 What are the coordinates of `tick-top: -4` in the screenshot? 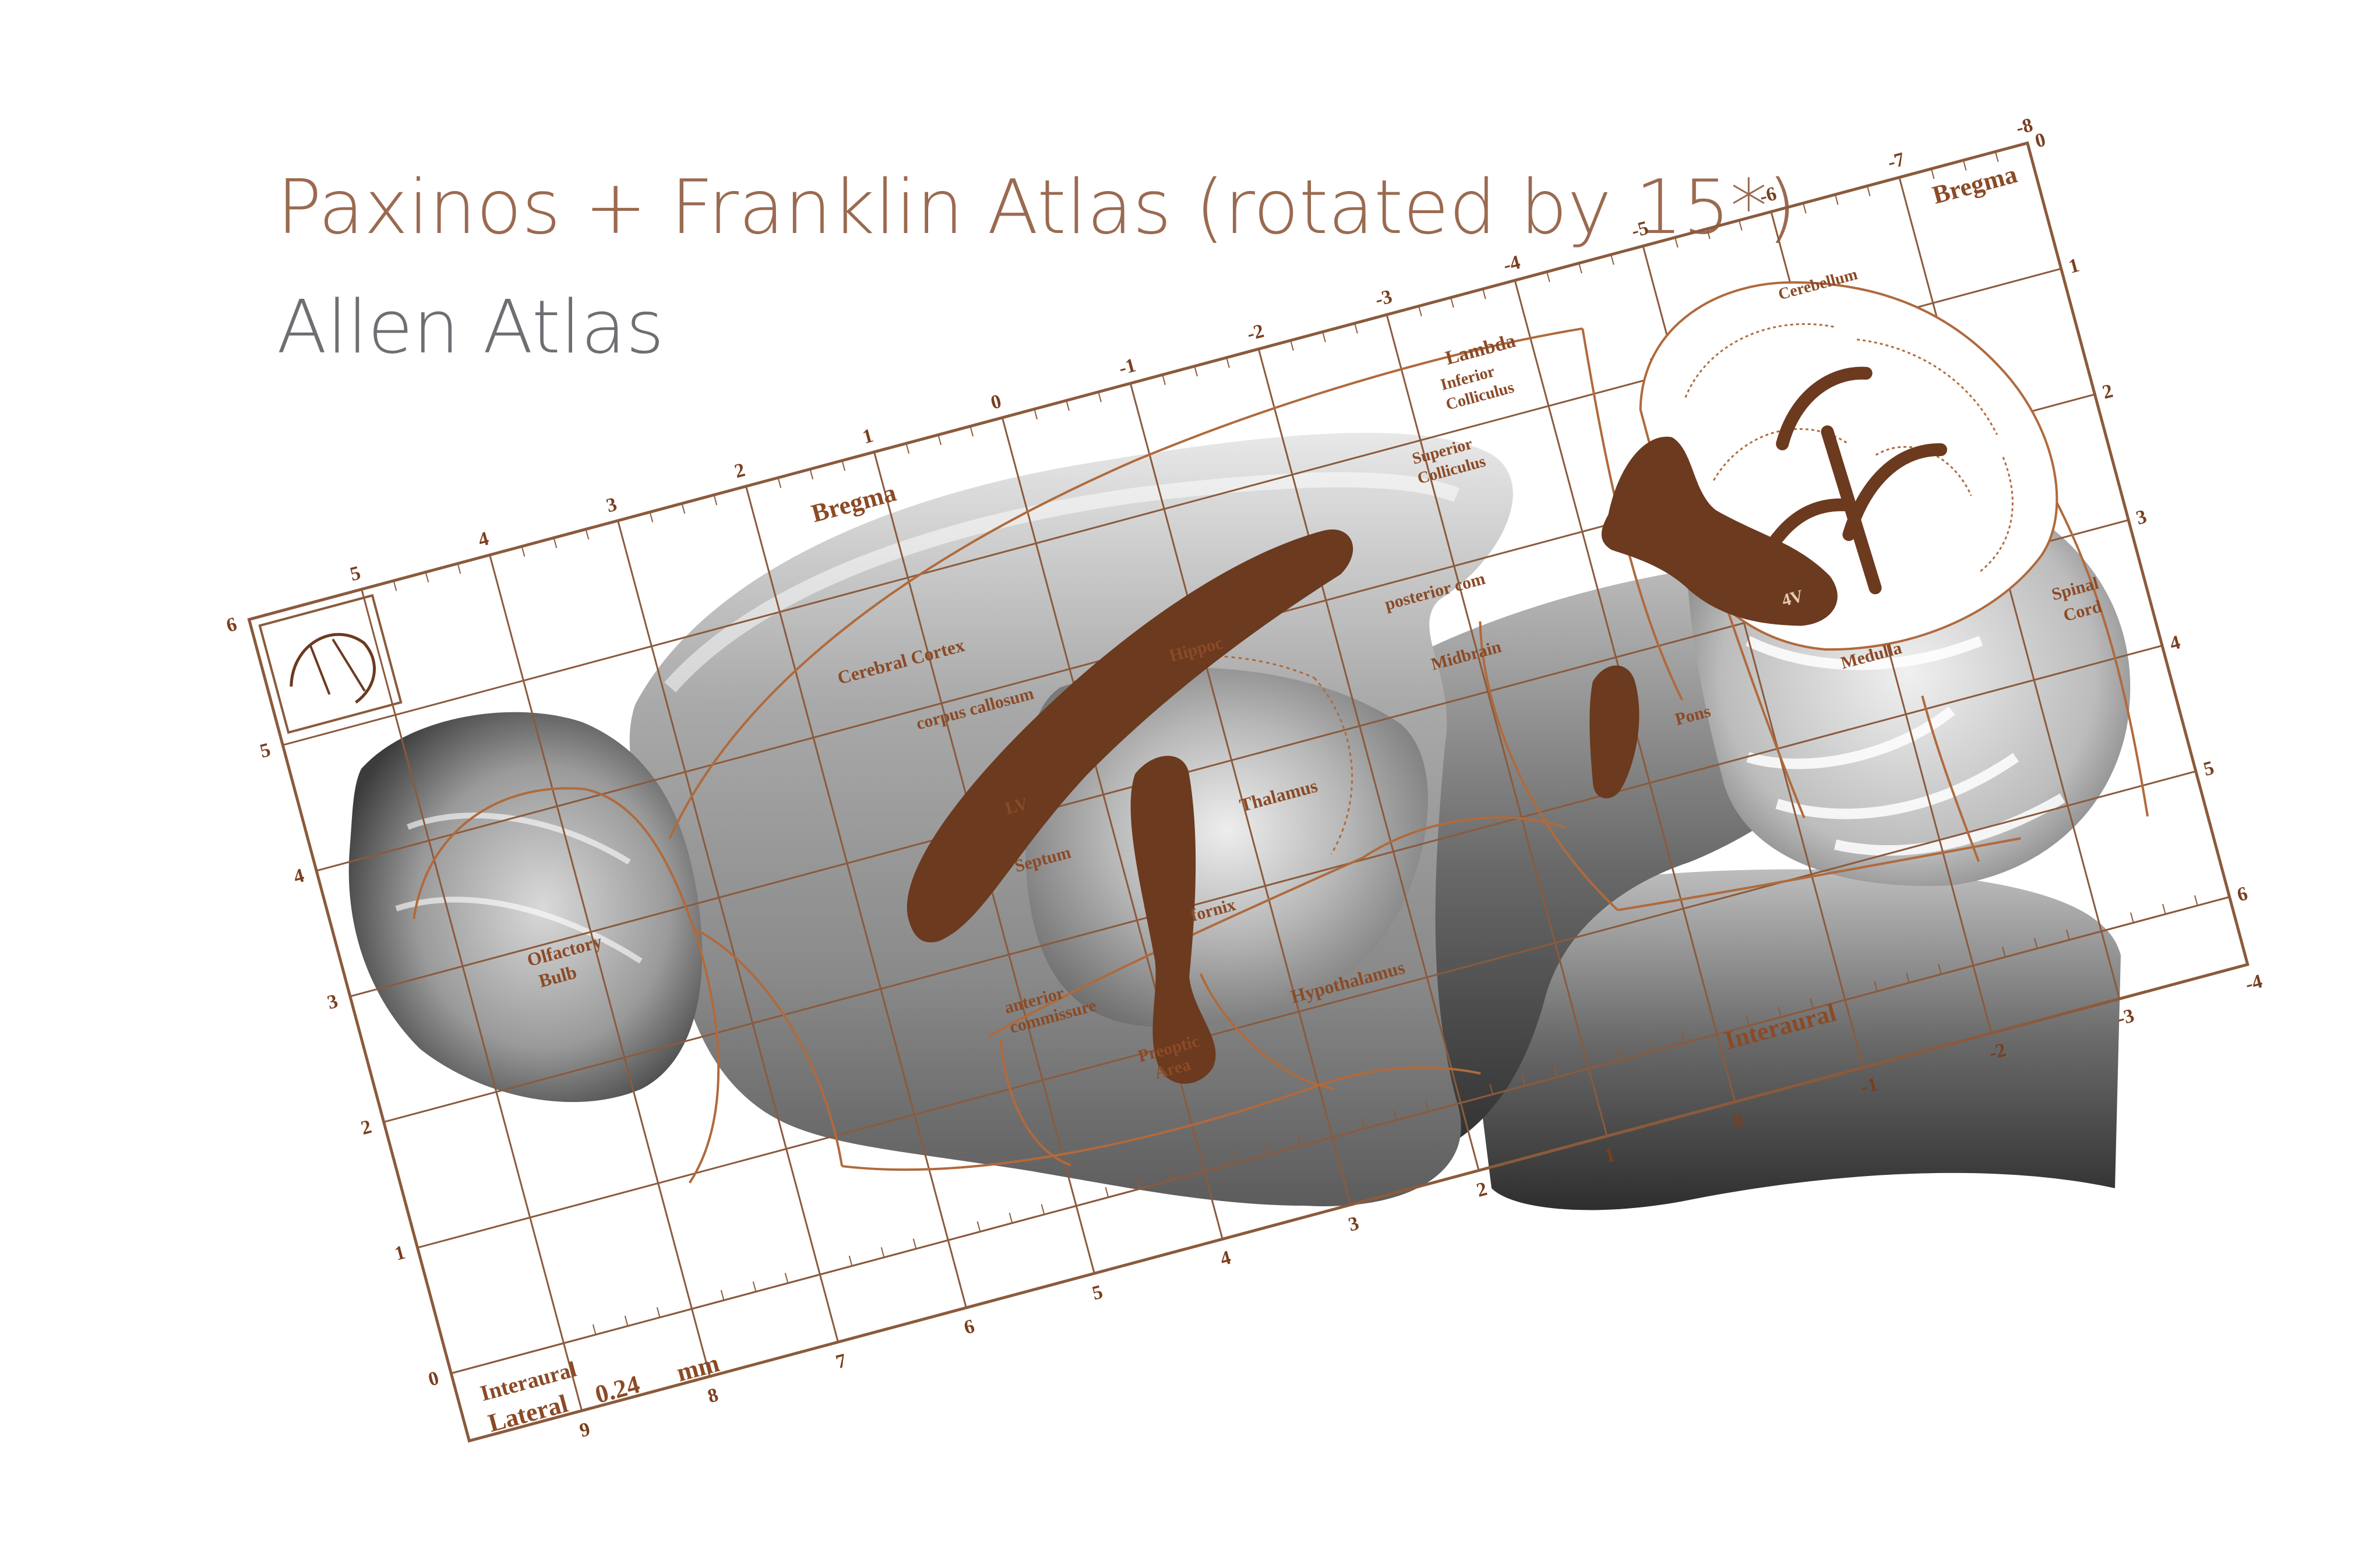 It's located at (1511, 264).